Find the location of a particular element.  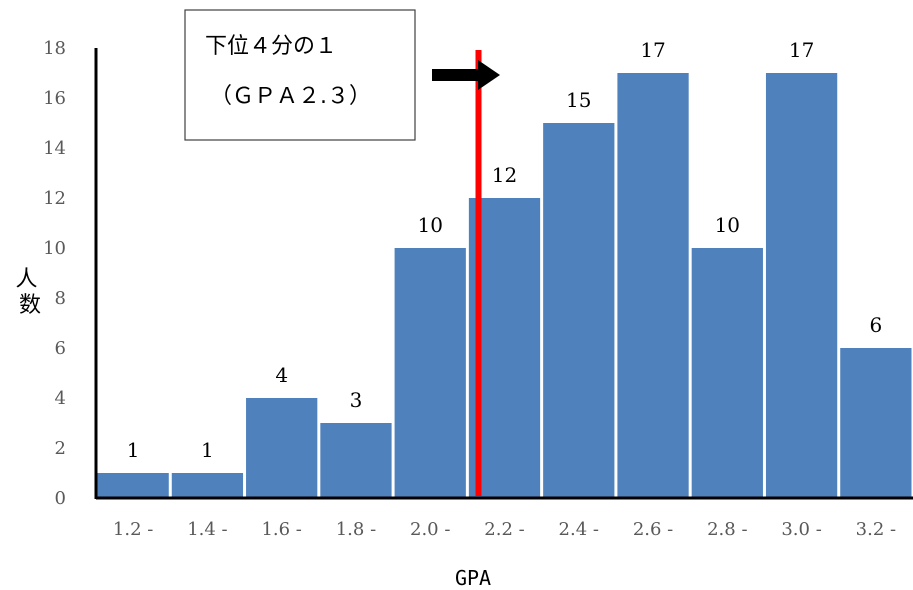

y-tick-label: 10 is located at coordinates (54, 248).